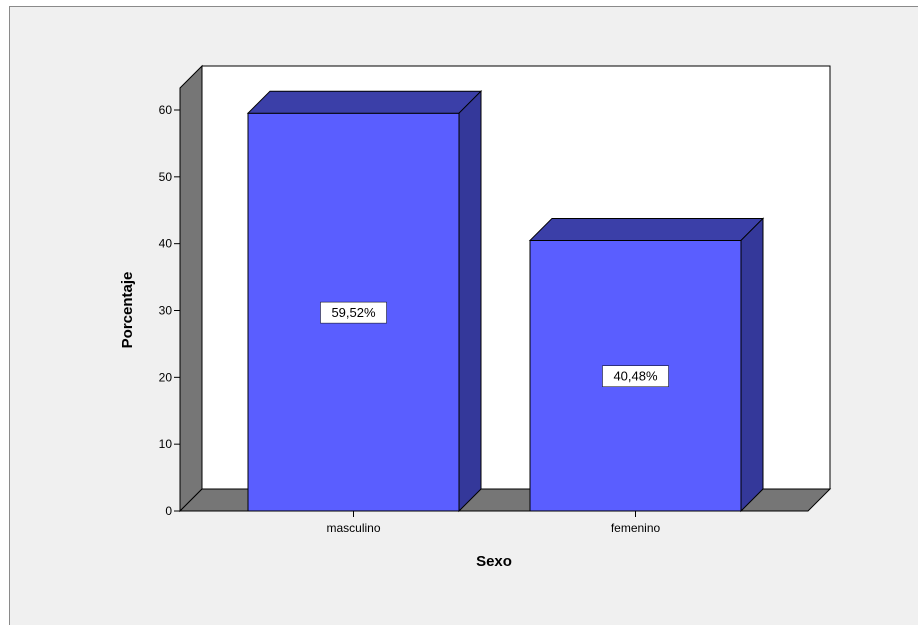  I want to click on data-label-text: 40,48%, so click(635, 376).